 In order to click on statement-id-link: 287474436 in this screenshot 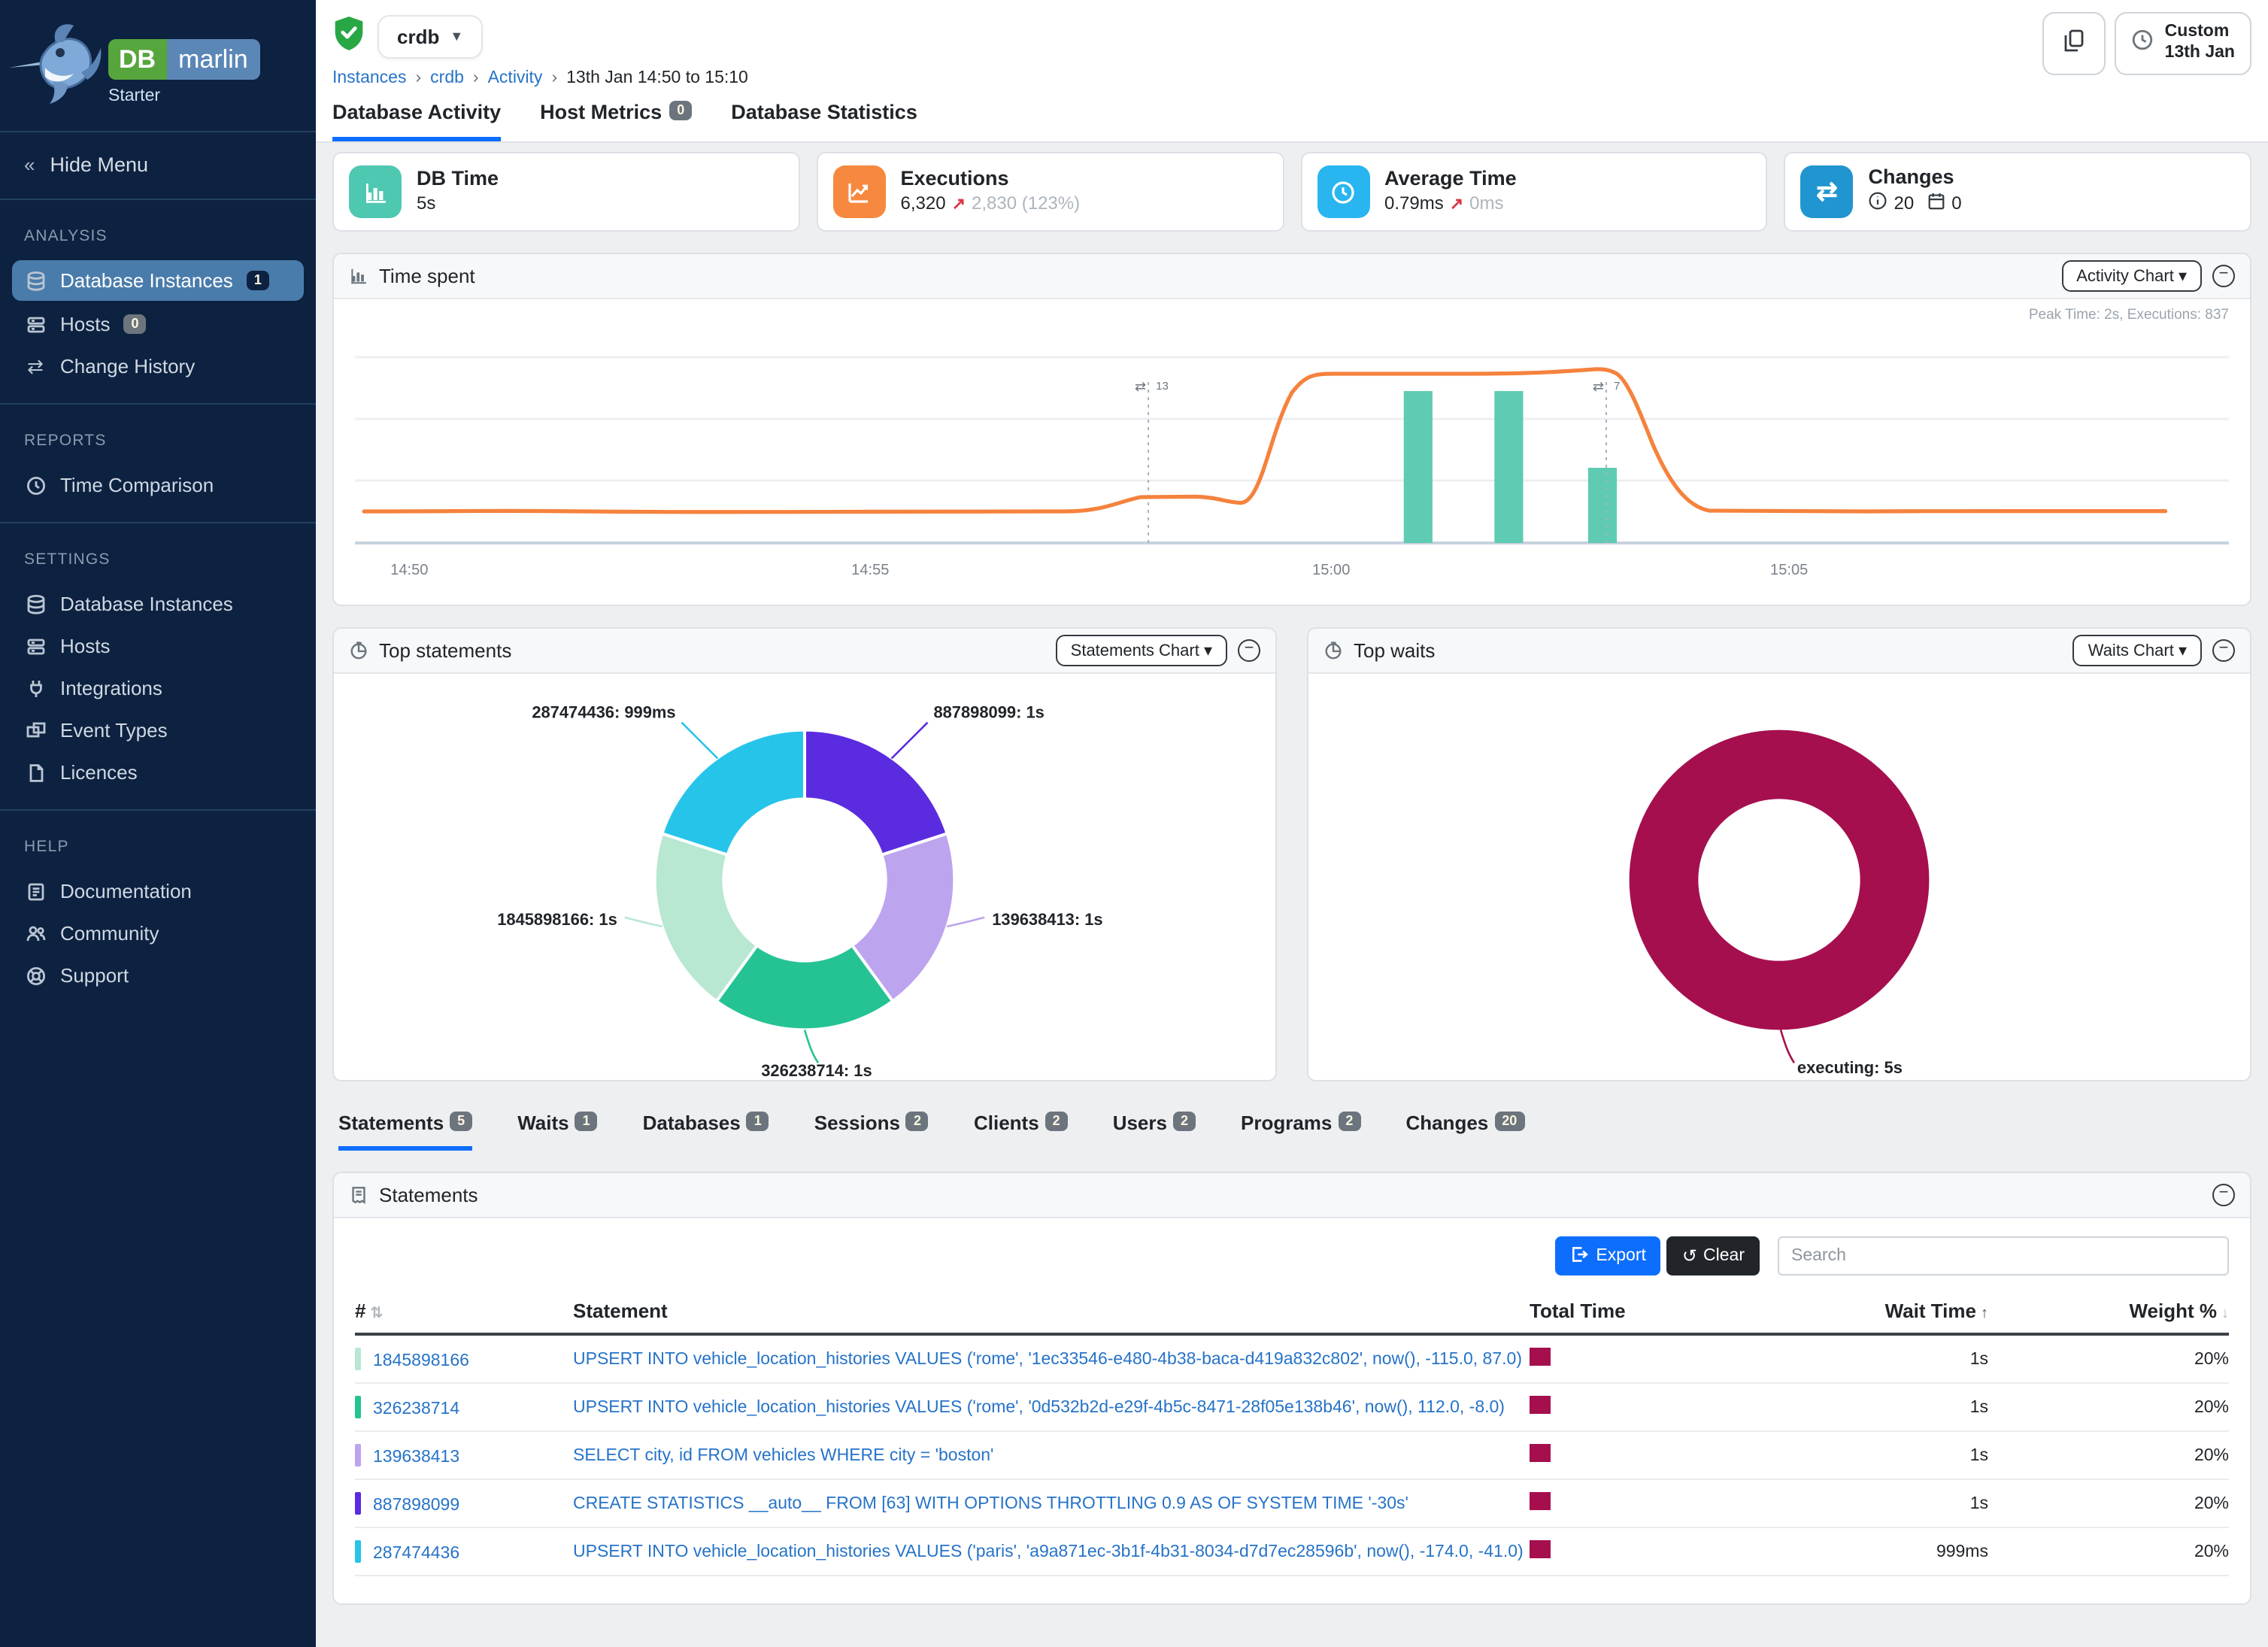, I will do `click(416, 1554)`.